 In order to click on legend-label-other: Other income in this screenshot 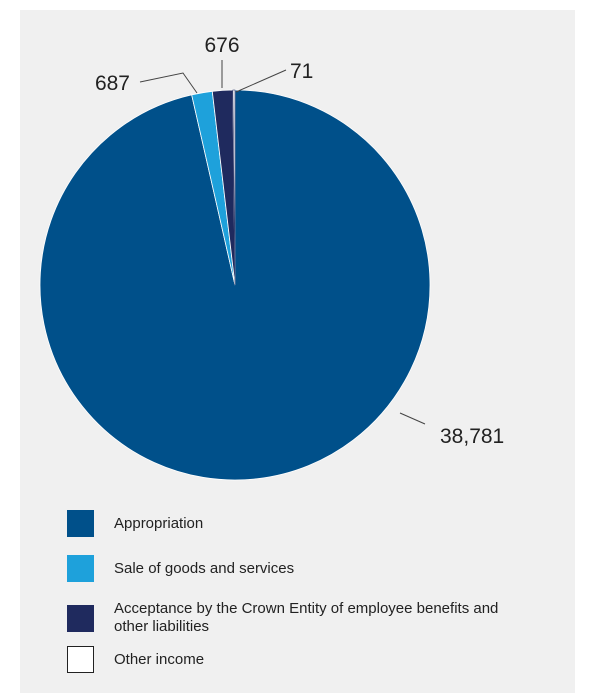, I will do `click(159, 659)`.